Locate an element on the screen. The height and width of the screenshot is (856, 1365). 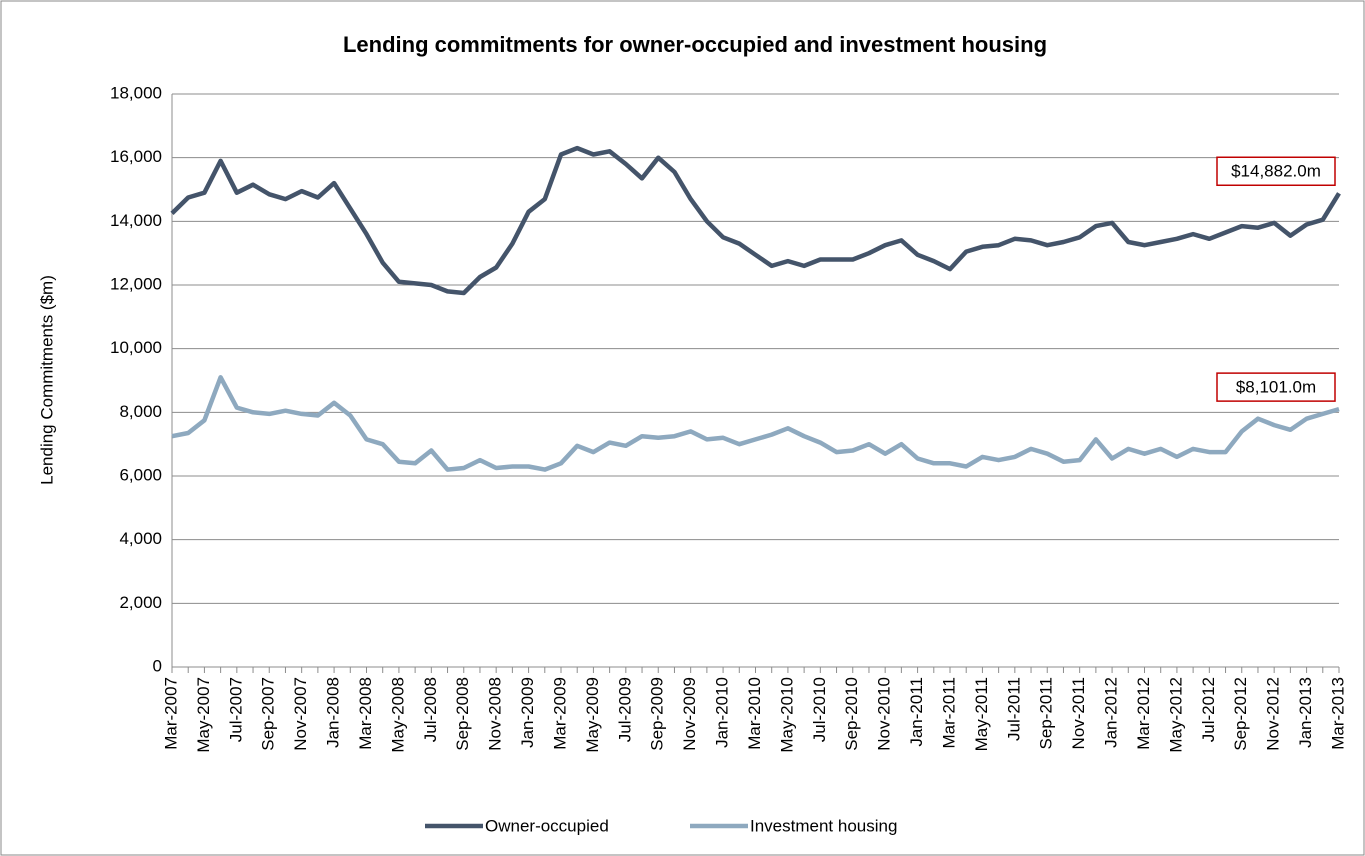
x-tick-label: Mar-2007 is located at coordinates (170, 713).